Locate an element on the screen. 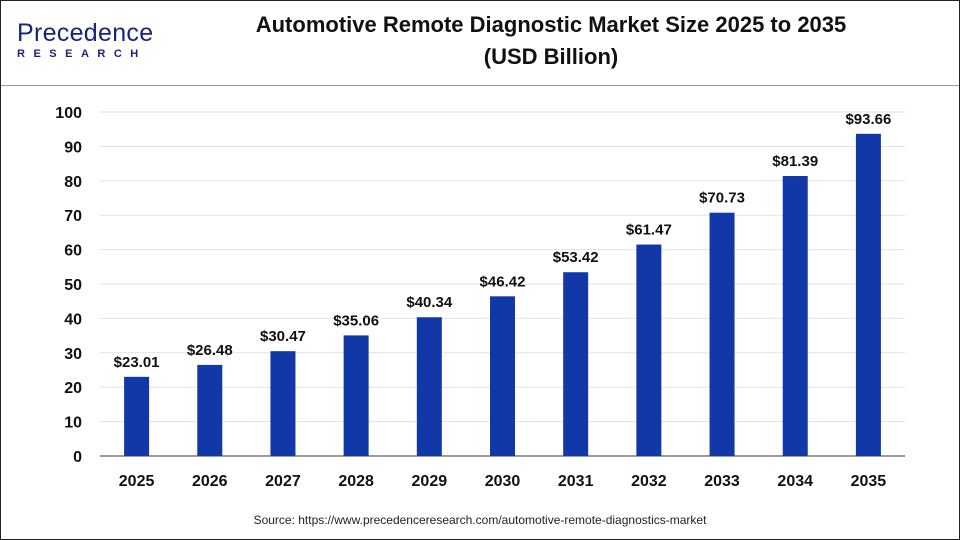 This screenshot has height=540, width=960. y-tick-label: 60 is located at coordinates (73, 251).